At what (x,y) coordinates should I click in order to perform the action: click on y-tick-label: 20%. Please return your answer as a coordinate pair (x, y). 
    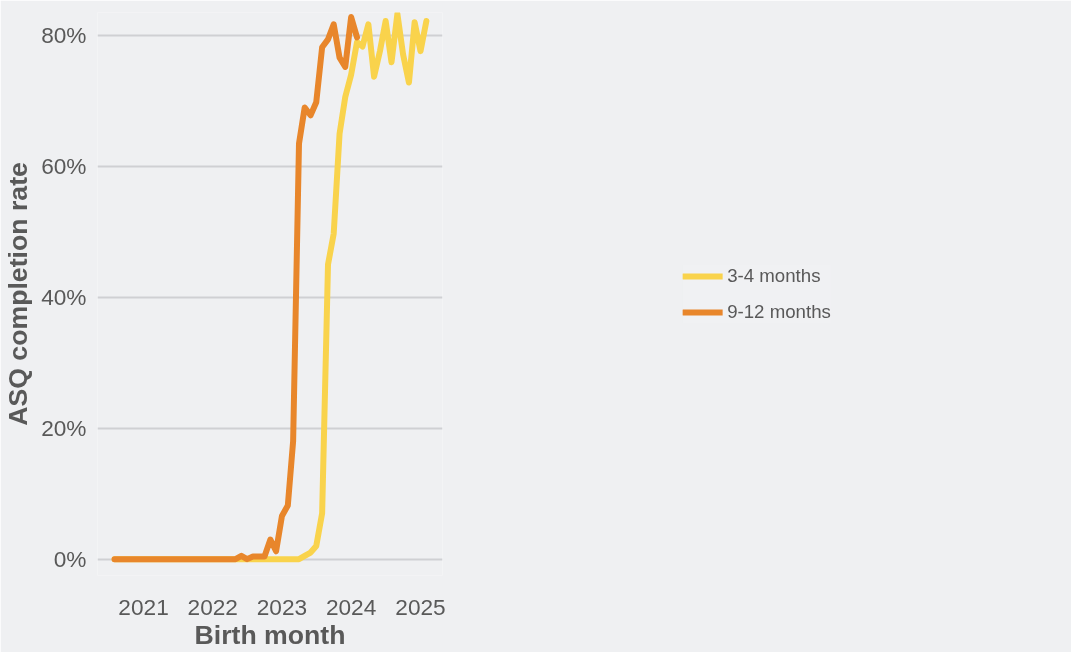
    Looking at the image, I should click on (64, 428).